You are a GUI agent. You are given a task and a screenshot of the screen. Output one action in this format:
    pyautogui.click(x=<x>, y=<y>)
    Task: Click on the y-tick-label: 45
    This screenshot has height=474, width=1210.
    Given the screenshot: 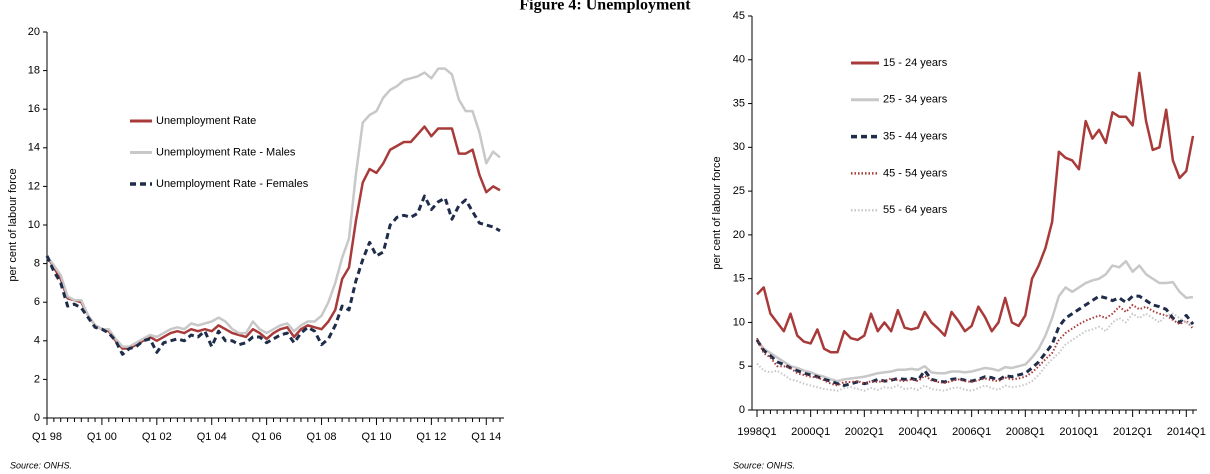 What is the action you would take?
    pyautogui.click(x=739, y=16)
    